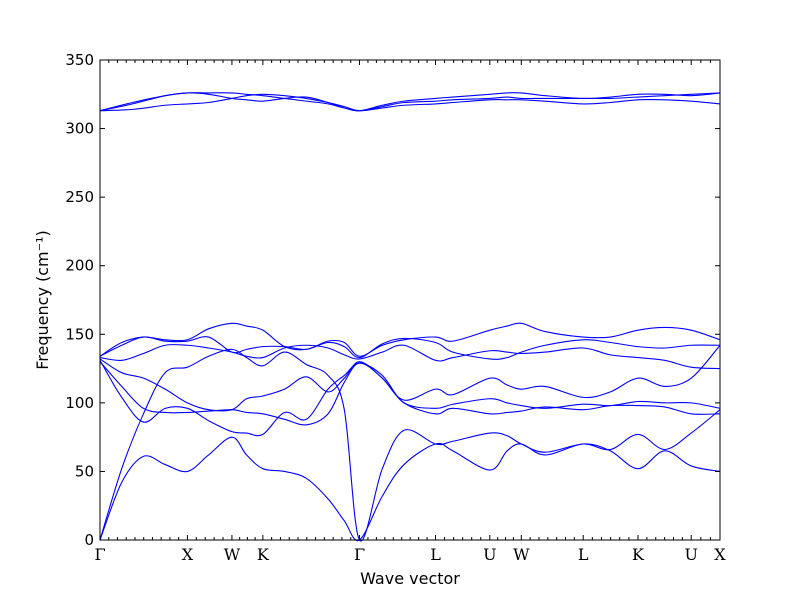 The image size is (800, 600). I want to click on y-tick-label: 200, so click(79, 266).